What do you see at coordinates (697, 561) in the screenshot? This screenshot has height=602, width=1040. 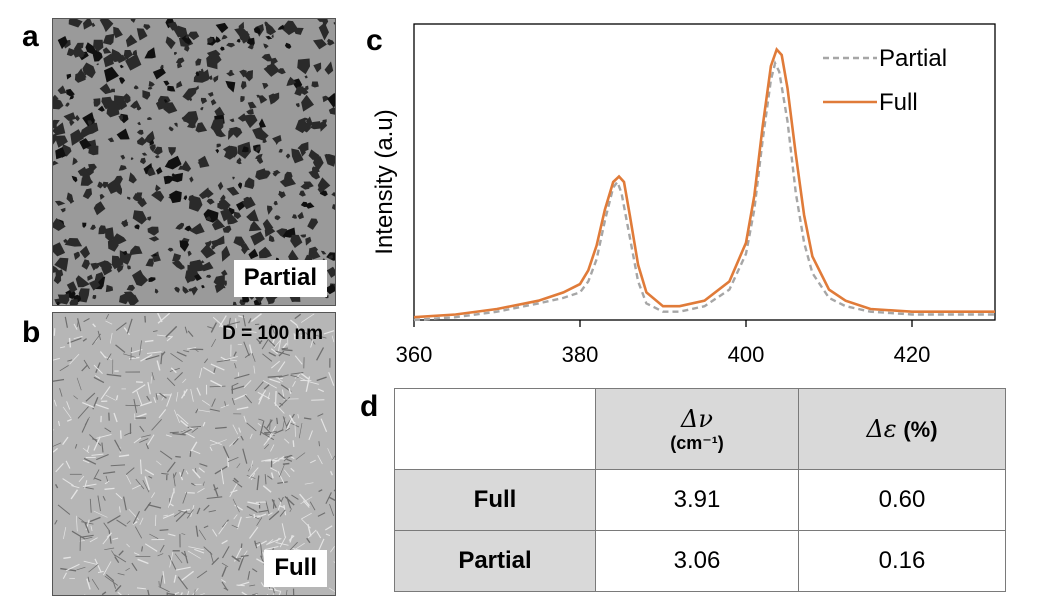 I see `cell-partial-dnu: 3.06` at bounding box center [697, 561].